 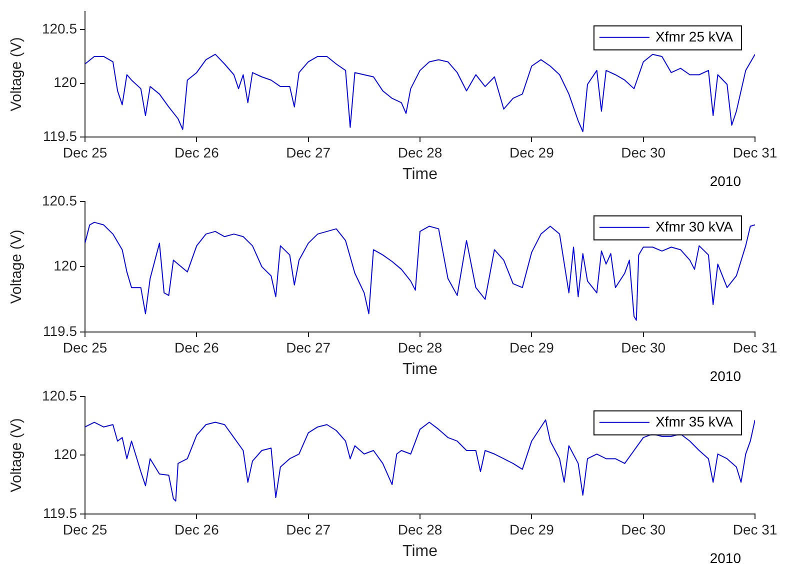 What do you see at coordinates (694, 226) in the screenshot?
I see `legend-label: Xfmr 30 kVA` at bounding box center [694, 226].